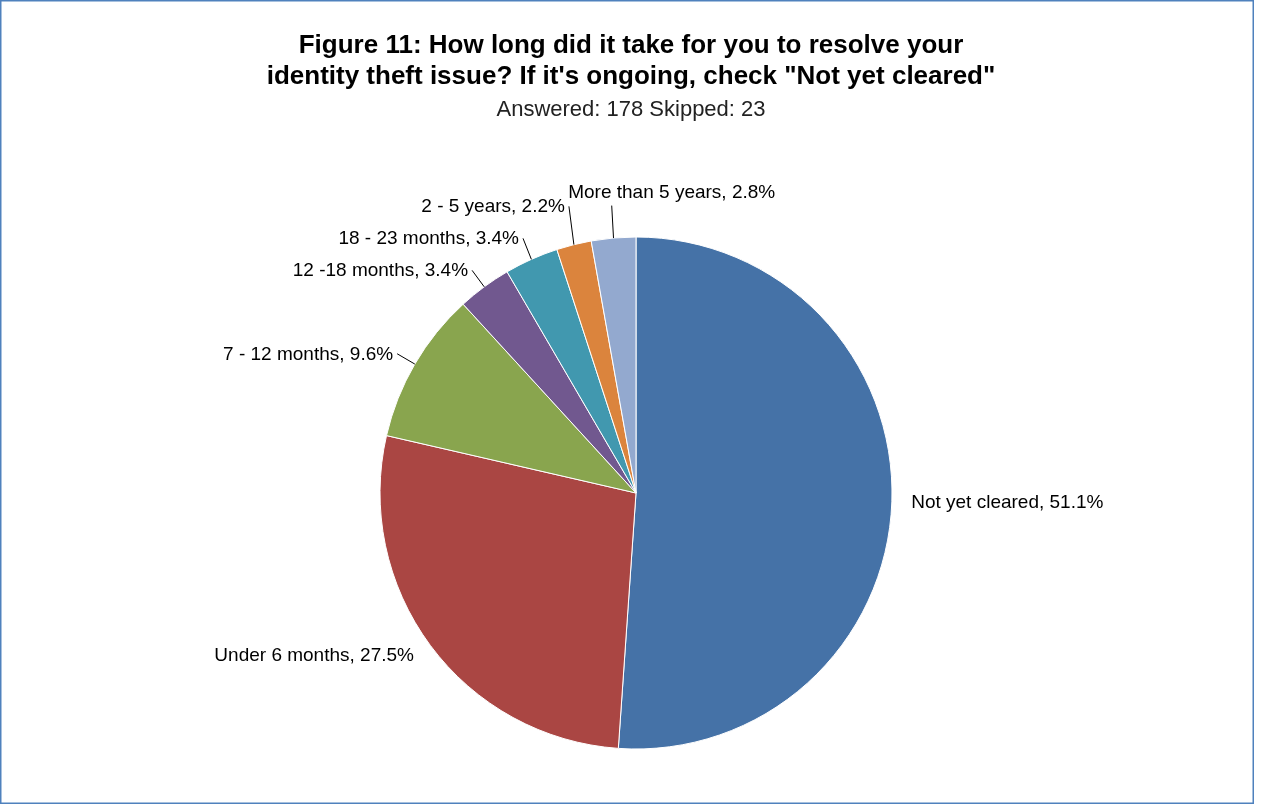 Image resolution: width=1262 pixels, height=812 pixels. What do you see at coordinates (429, 238) in the screenshot?
I see `slice-label: 18 - 23 months, 3.4%` at bounding box center [429, 238].